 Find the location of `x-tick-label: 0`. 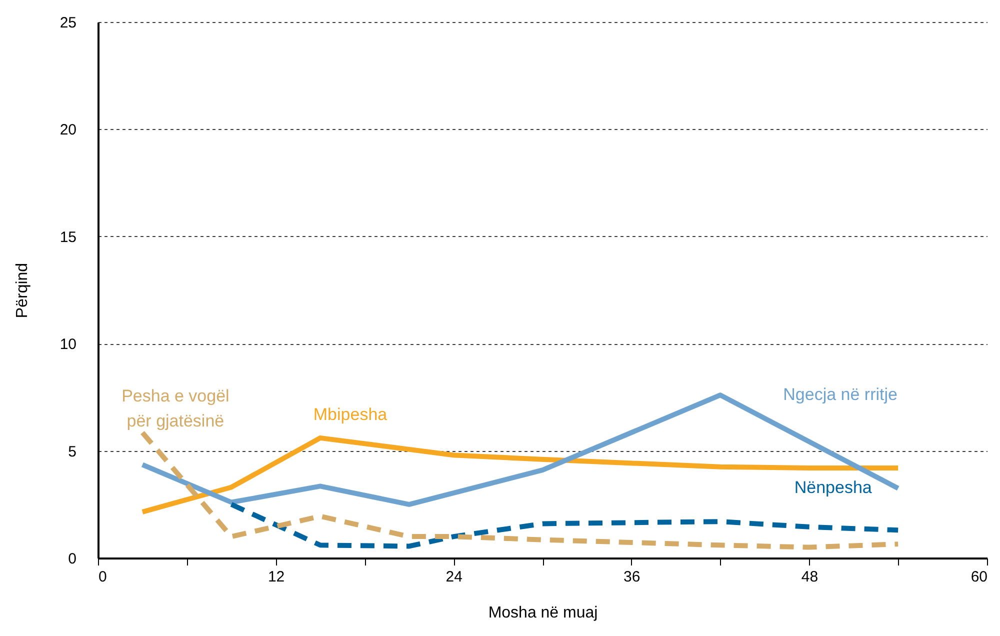

x-tick-label: 0 is located at coordinates (102, 577).